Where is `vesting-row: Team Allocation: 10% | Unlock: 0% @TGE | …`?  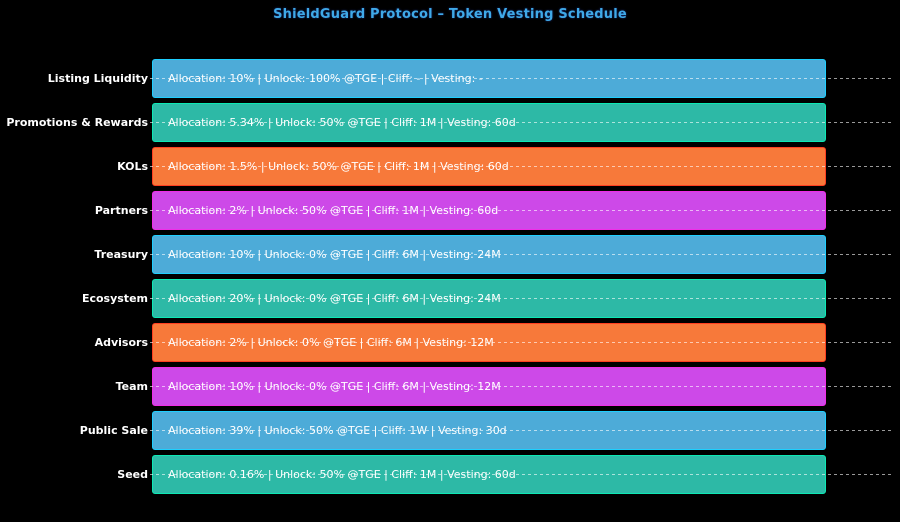 vesting-row: Team Allocation: 10% | Unlock: 0% @TGE | … is located at coordinates (450, 386).